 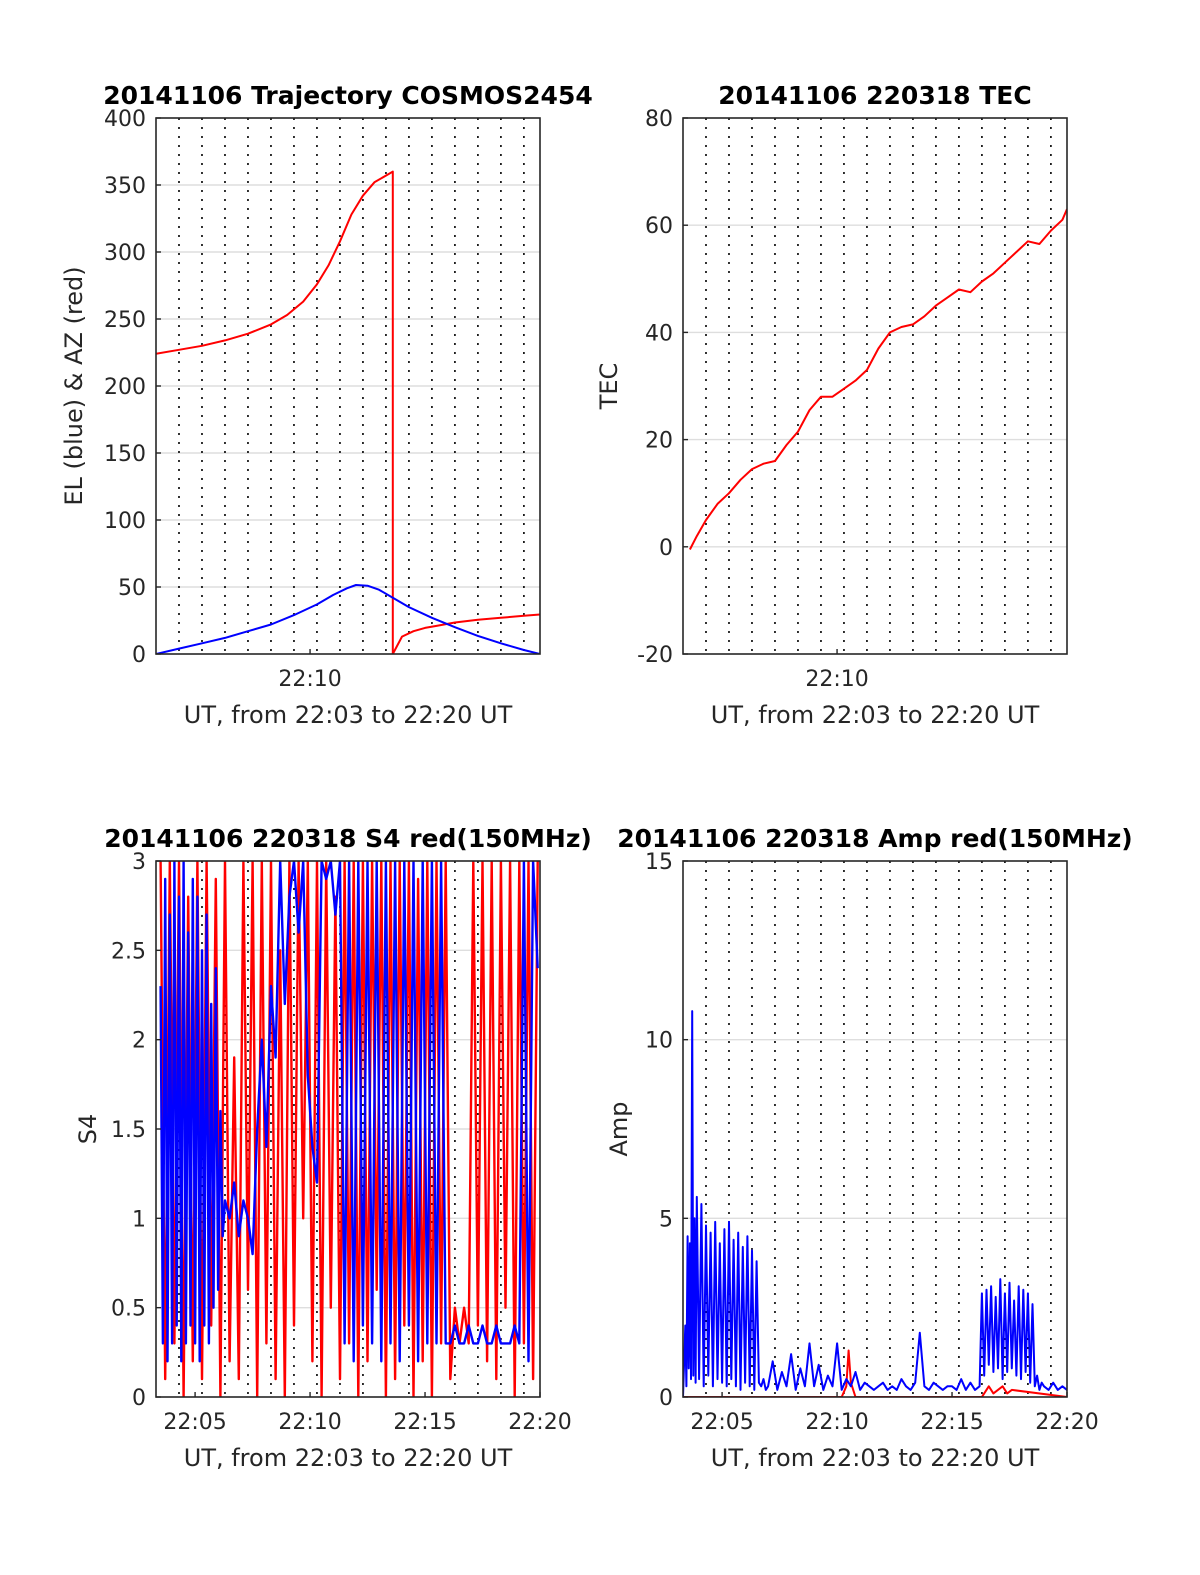 What do you see at coordinates (609, 387) in the screenshot?
I see `y-axis-label: TEC` at bounding box center [609, 387].